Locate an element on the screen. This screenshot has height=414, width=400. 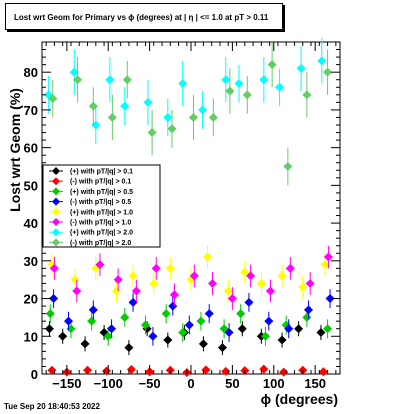
legend-entry-label: (-) with pT/|q| > 0.1 is located at coordinates (100, 182).